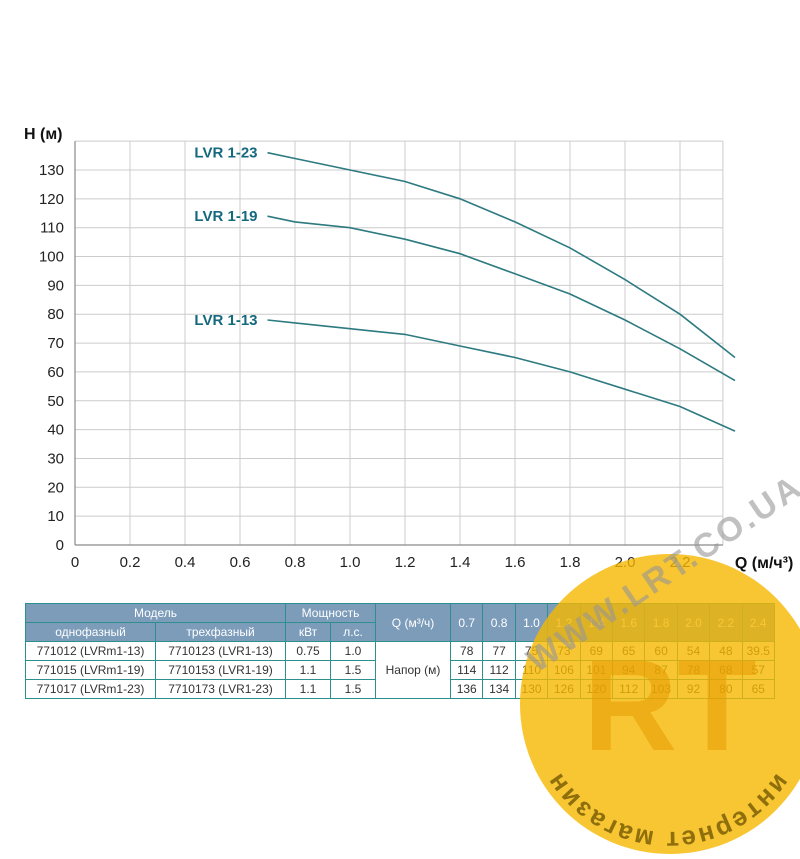  I want to click on y-tick-label: 110, so click(52, 228).